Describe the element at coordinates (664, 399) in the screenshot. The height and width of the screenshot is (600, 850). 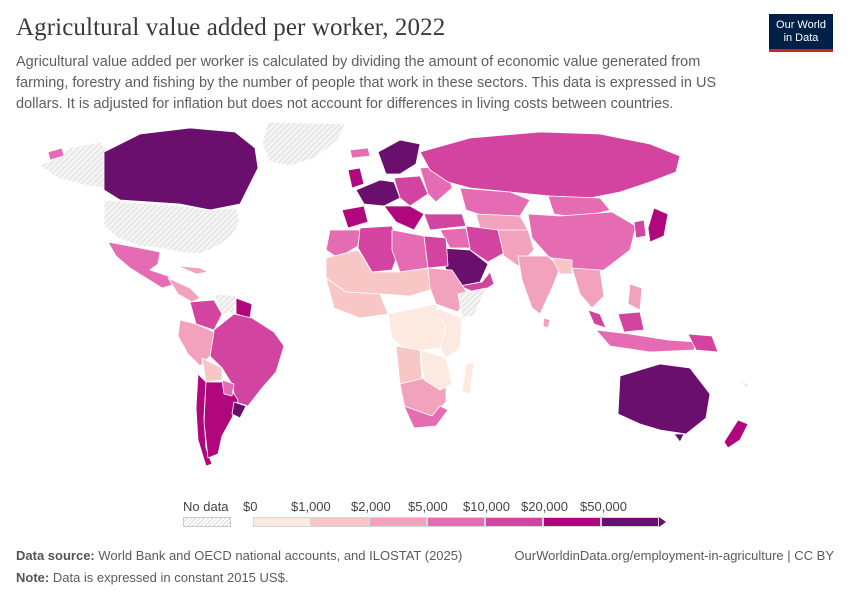
I see `region-australia` at that location.